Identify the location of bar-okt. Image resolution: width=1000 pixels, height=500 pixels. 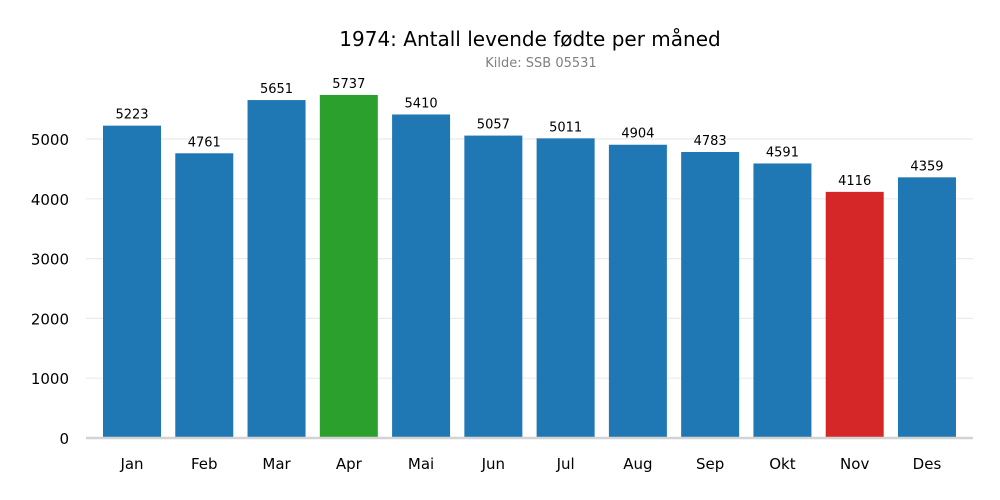
(782, 301).